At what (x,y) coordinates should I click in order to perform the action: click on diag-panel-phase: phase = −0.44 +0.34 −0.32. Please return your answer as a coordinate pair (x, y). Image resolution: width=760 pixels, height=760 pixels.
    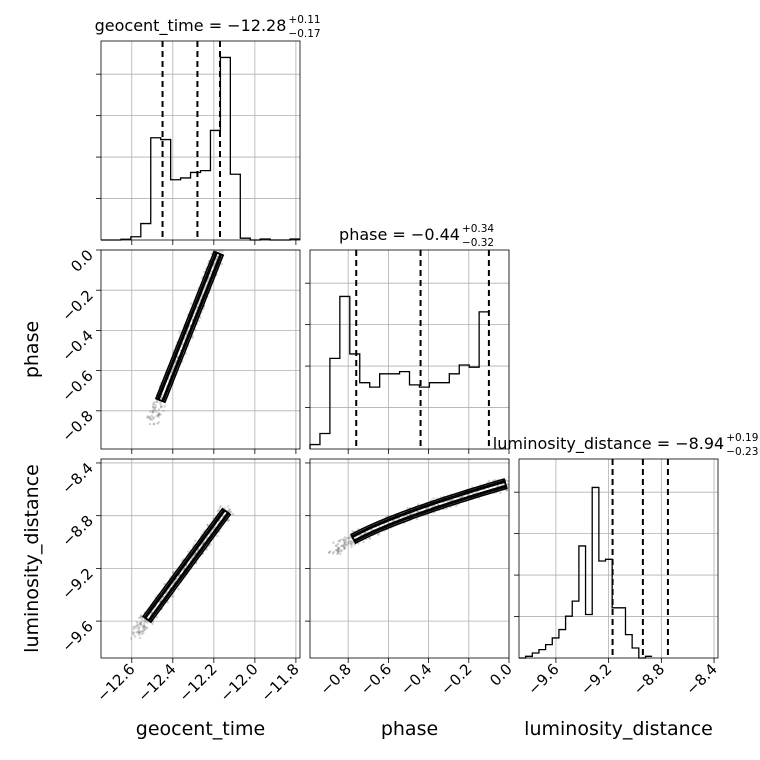
    Looking at the image, I should click on (407, 336).